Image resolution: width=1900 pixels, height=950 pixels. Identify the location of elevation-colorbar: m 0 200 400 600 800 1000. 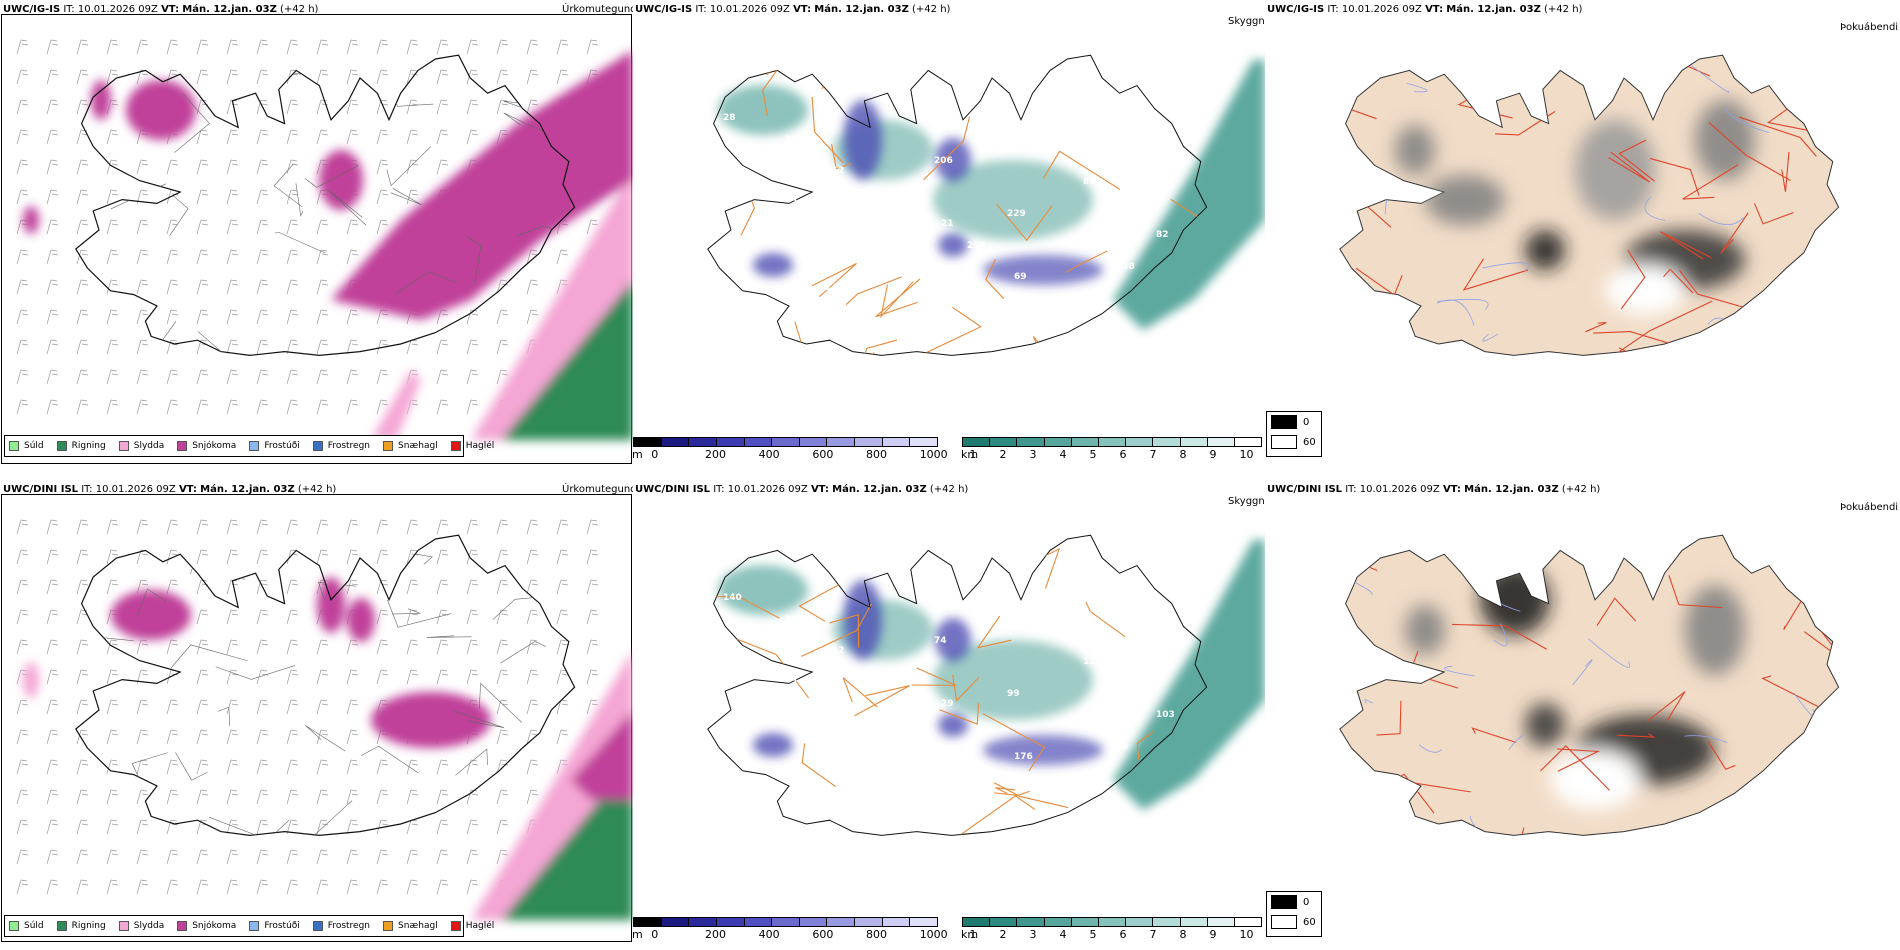
(790, 449).